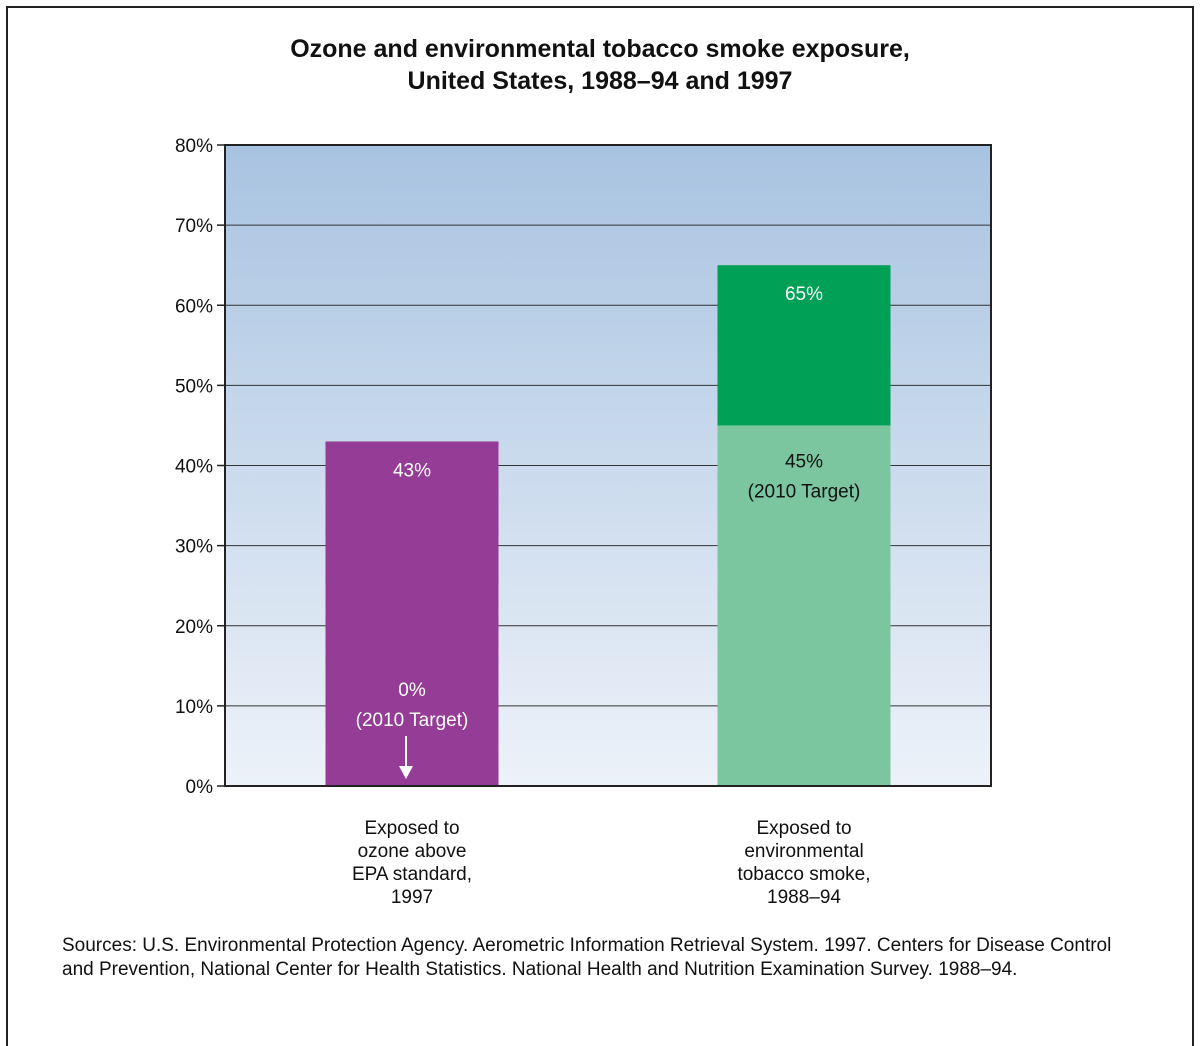  I want to click on y-axis-ticks: 0% 10% 20% 30% 40% 50% 60% 70% 80%, so click(200, 467).